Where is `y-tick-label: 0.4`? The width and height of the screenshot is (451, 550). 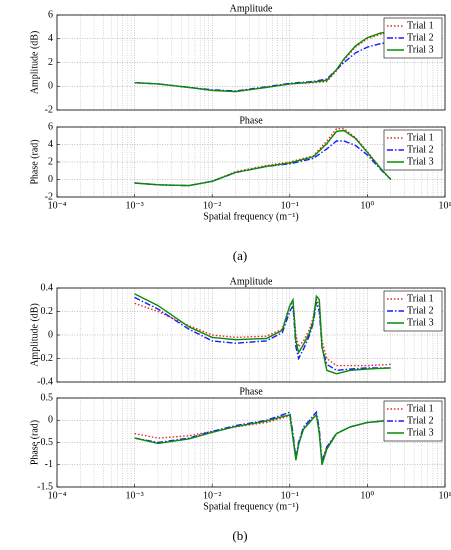 y-tick-label: 0.4 is located at coordinates (47, 287).